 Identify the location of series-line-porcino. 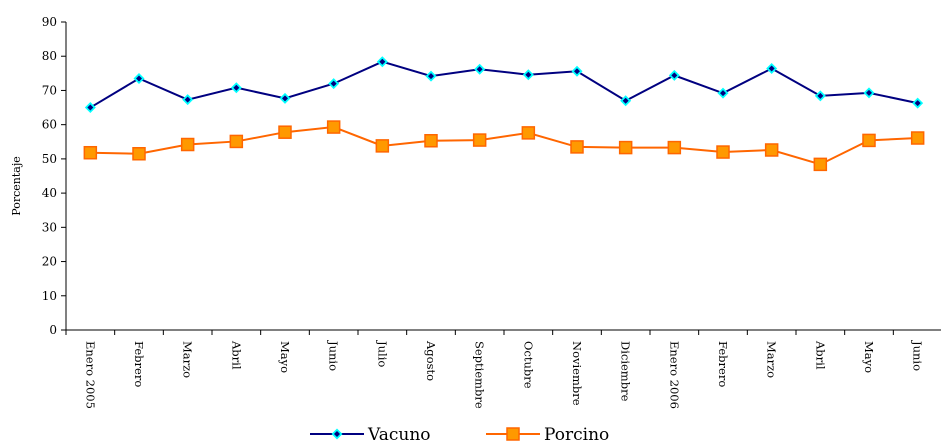
(504, 146).